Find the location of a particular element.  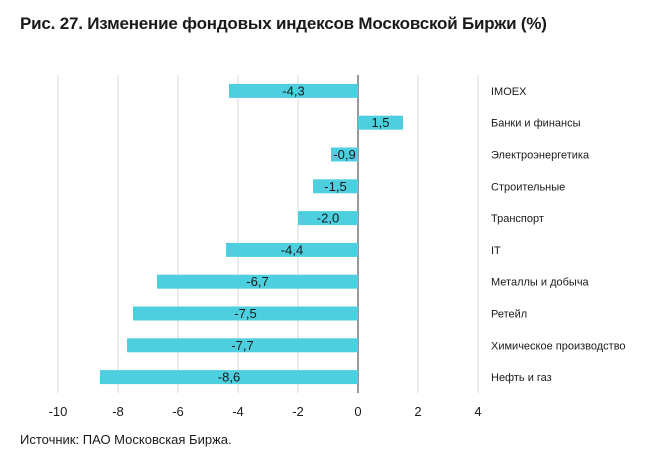

category-label: Ретейл is located at coordinates (509, 315).